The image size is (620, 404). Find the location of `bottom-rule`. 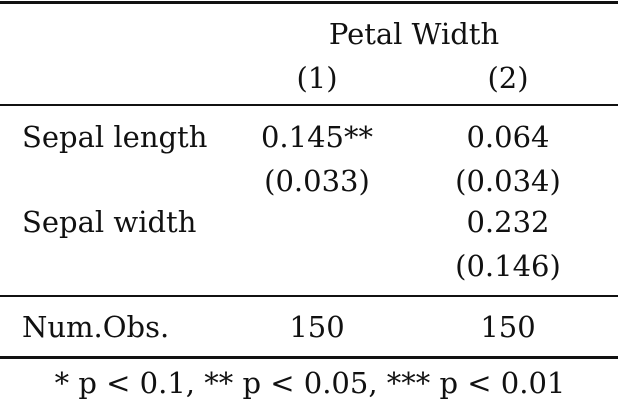

bottom-rule is located at coordinates (309, 357).